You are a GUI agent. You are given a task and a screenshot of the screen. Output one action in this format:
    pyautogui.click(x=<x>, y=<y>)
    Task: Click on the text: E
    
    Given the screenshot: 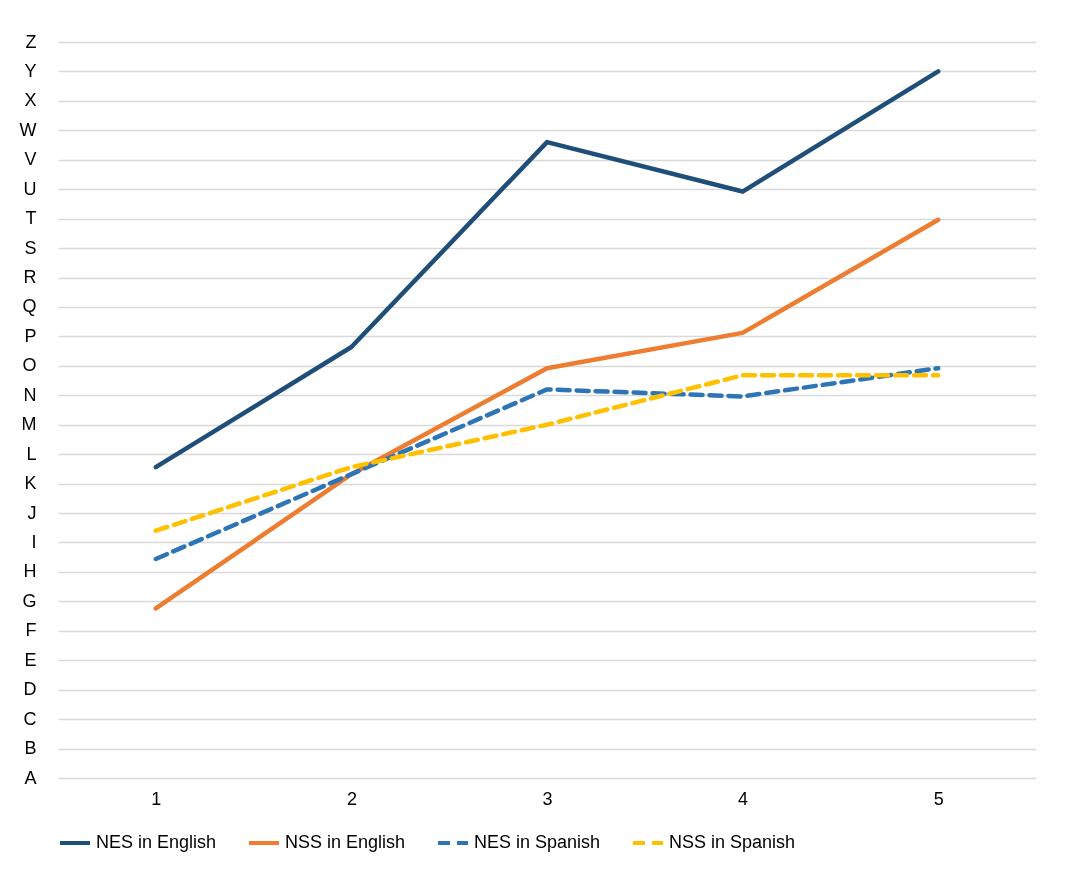 What is the action you would take?
    pyautogui.click(x=30, y=659)
    